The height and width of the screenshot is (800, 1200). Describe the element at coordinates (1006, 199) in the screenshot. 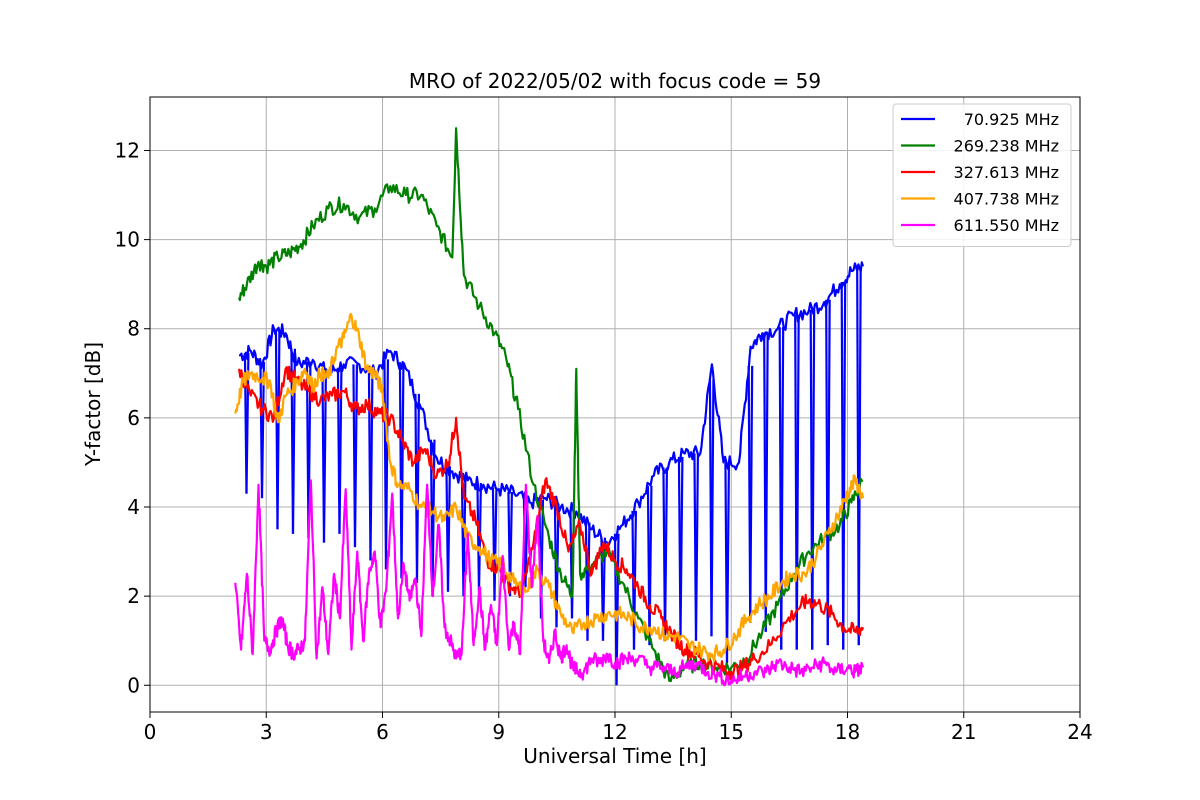

I see `legend-label: 407.738 MHz` at that location.